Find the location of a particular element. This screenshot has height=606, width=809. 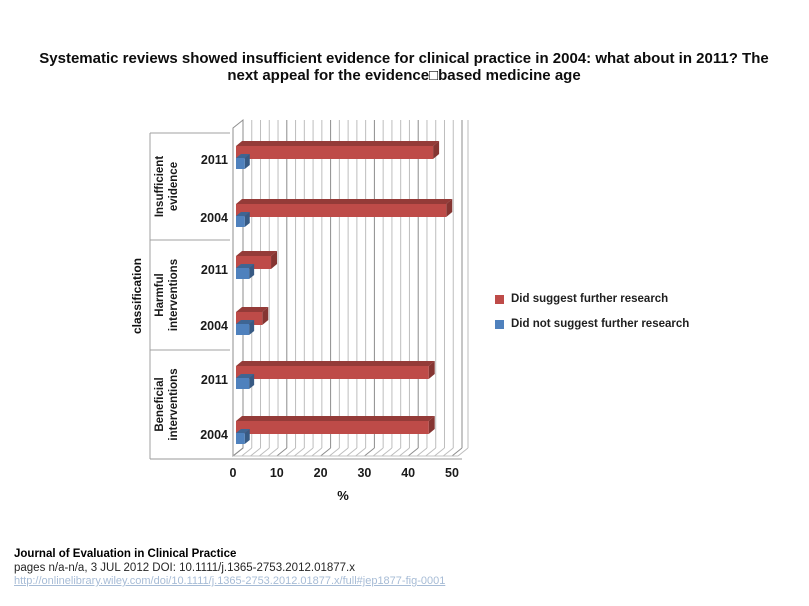

bar-did-not-suggest-insufficient-evidence-2011-end is located at coordinates (247, 161).